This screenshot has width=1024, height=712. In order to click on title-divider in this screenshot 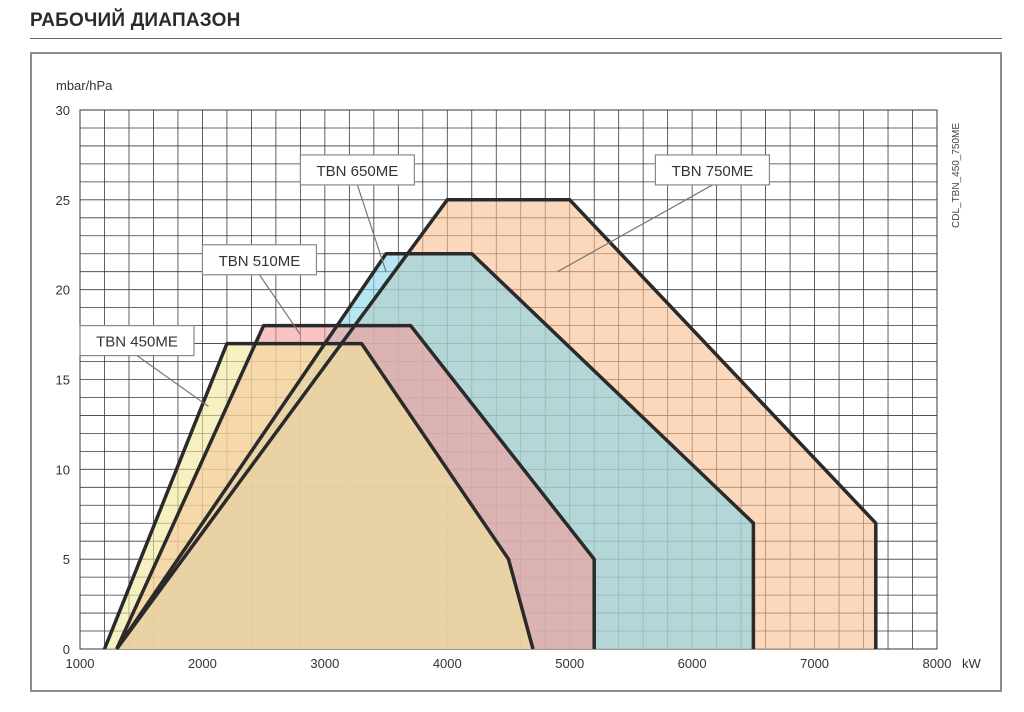, I will do `click(516, 38)`.